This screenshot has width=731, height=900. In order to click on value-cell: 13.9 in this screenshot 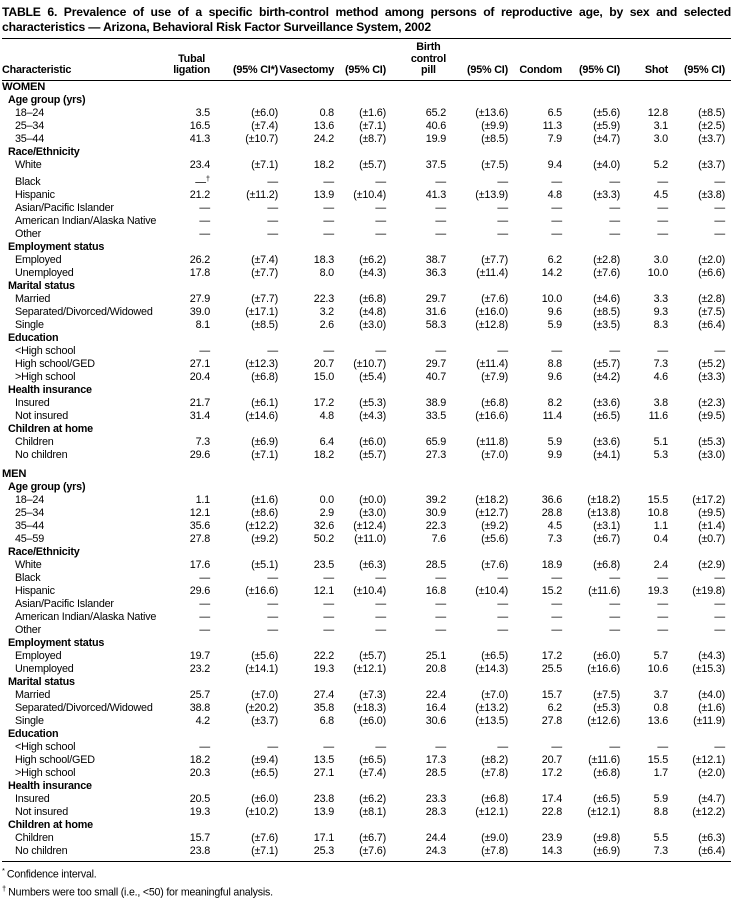, I will do `click(323, 812)`.